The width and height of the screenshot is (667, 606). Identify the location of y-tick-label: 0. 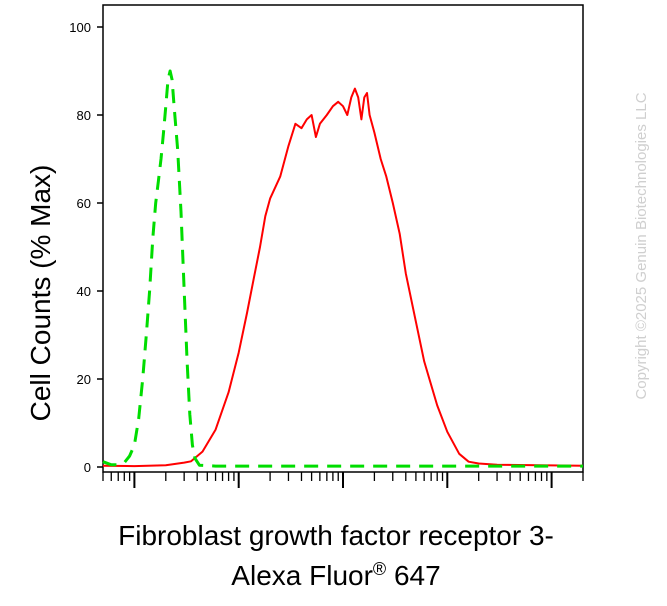
(87, 467).